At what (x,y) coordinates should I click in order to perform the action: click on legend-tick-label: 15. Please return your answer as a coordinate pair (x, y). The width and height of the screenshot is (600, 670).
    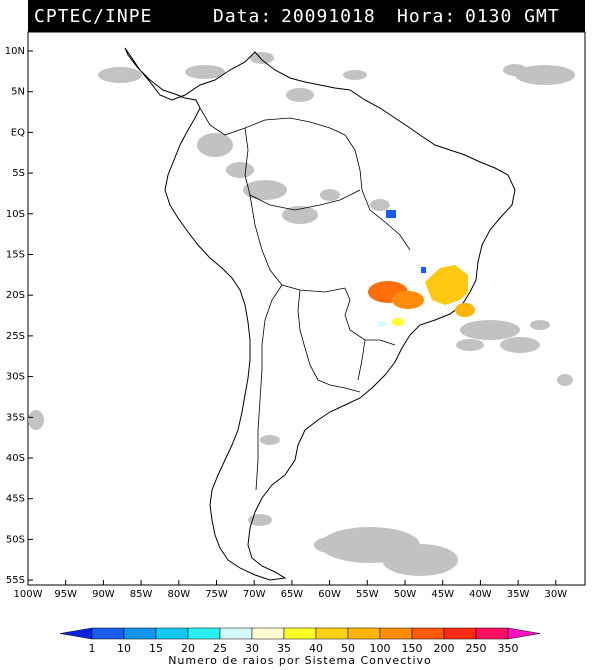
    Looking at the image, I should click on (156, 648).